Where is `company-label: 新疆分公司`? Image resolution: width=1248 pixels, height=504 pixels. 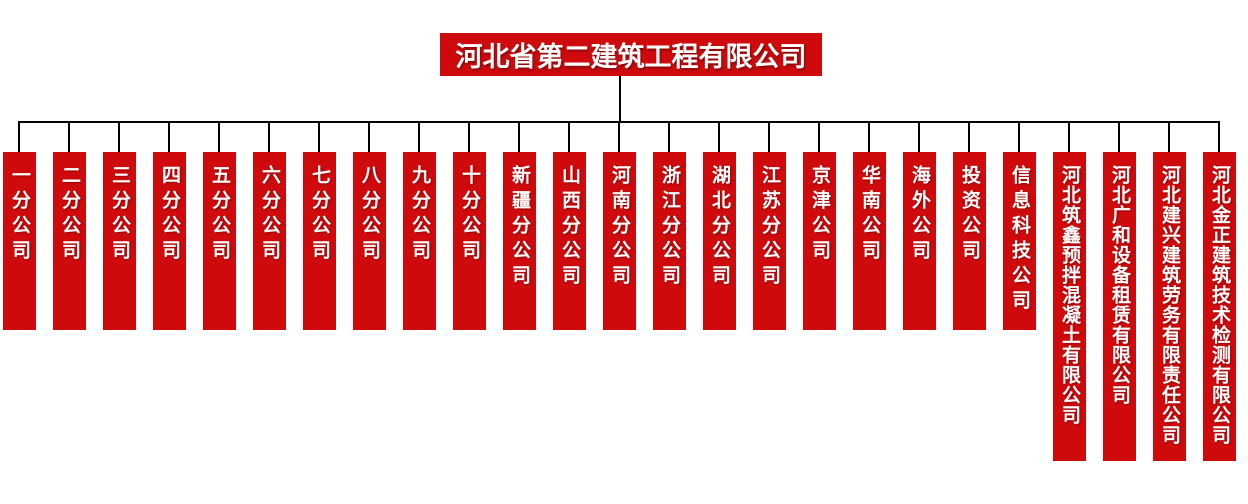
company-label: 新疆分公司 is located at coordinates (520, 227).